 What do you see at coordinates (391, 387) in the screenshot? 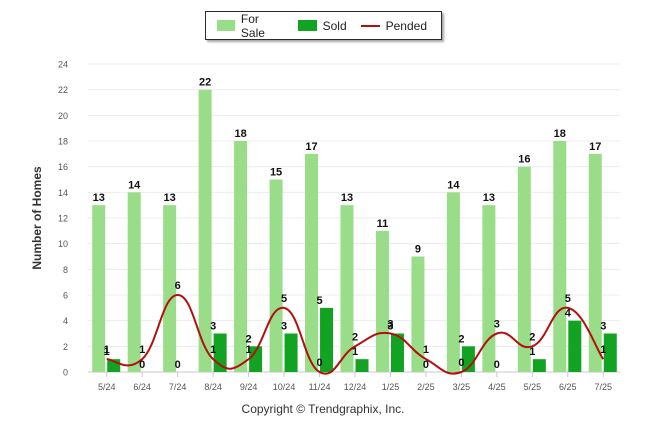
I see `x-tick-label: 1/25` at bounding box center [391, 387].